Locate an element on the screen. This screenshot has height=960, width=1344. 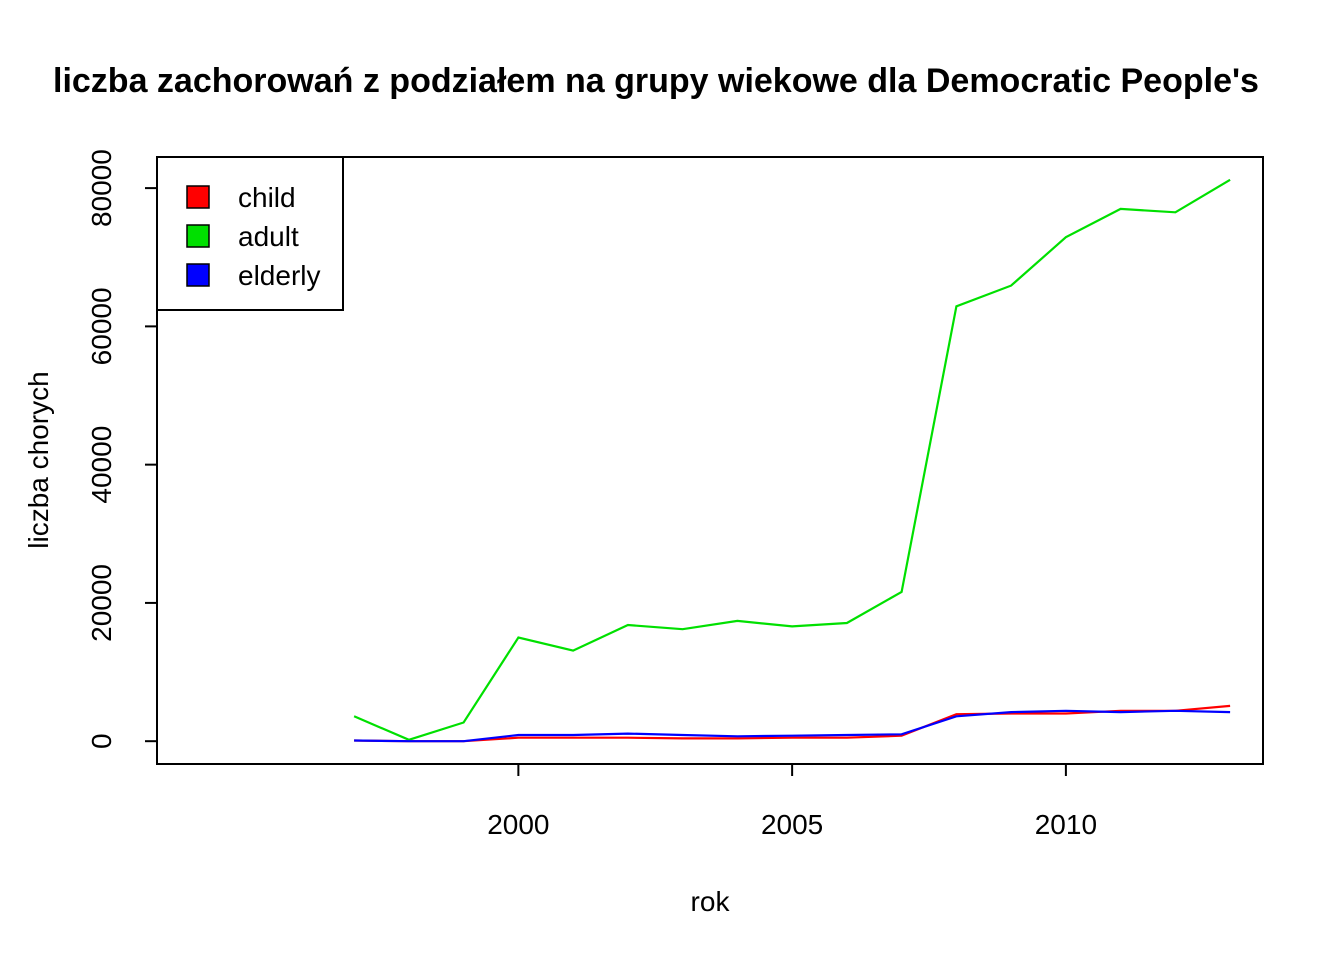
y-axis: 0 20000 40000 60000 80000 is located at coordinates (121, 449).